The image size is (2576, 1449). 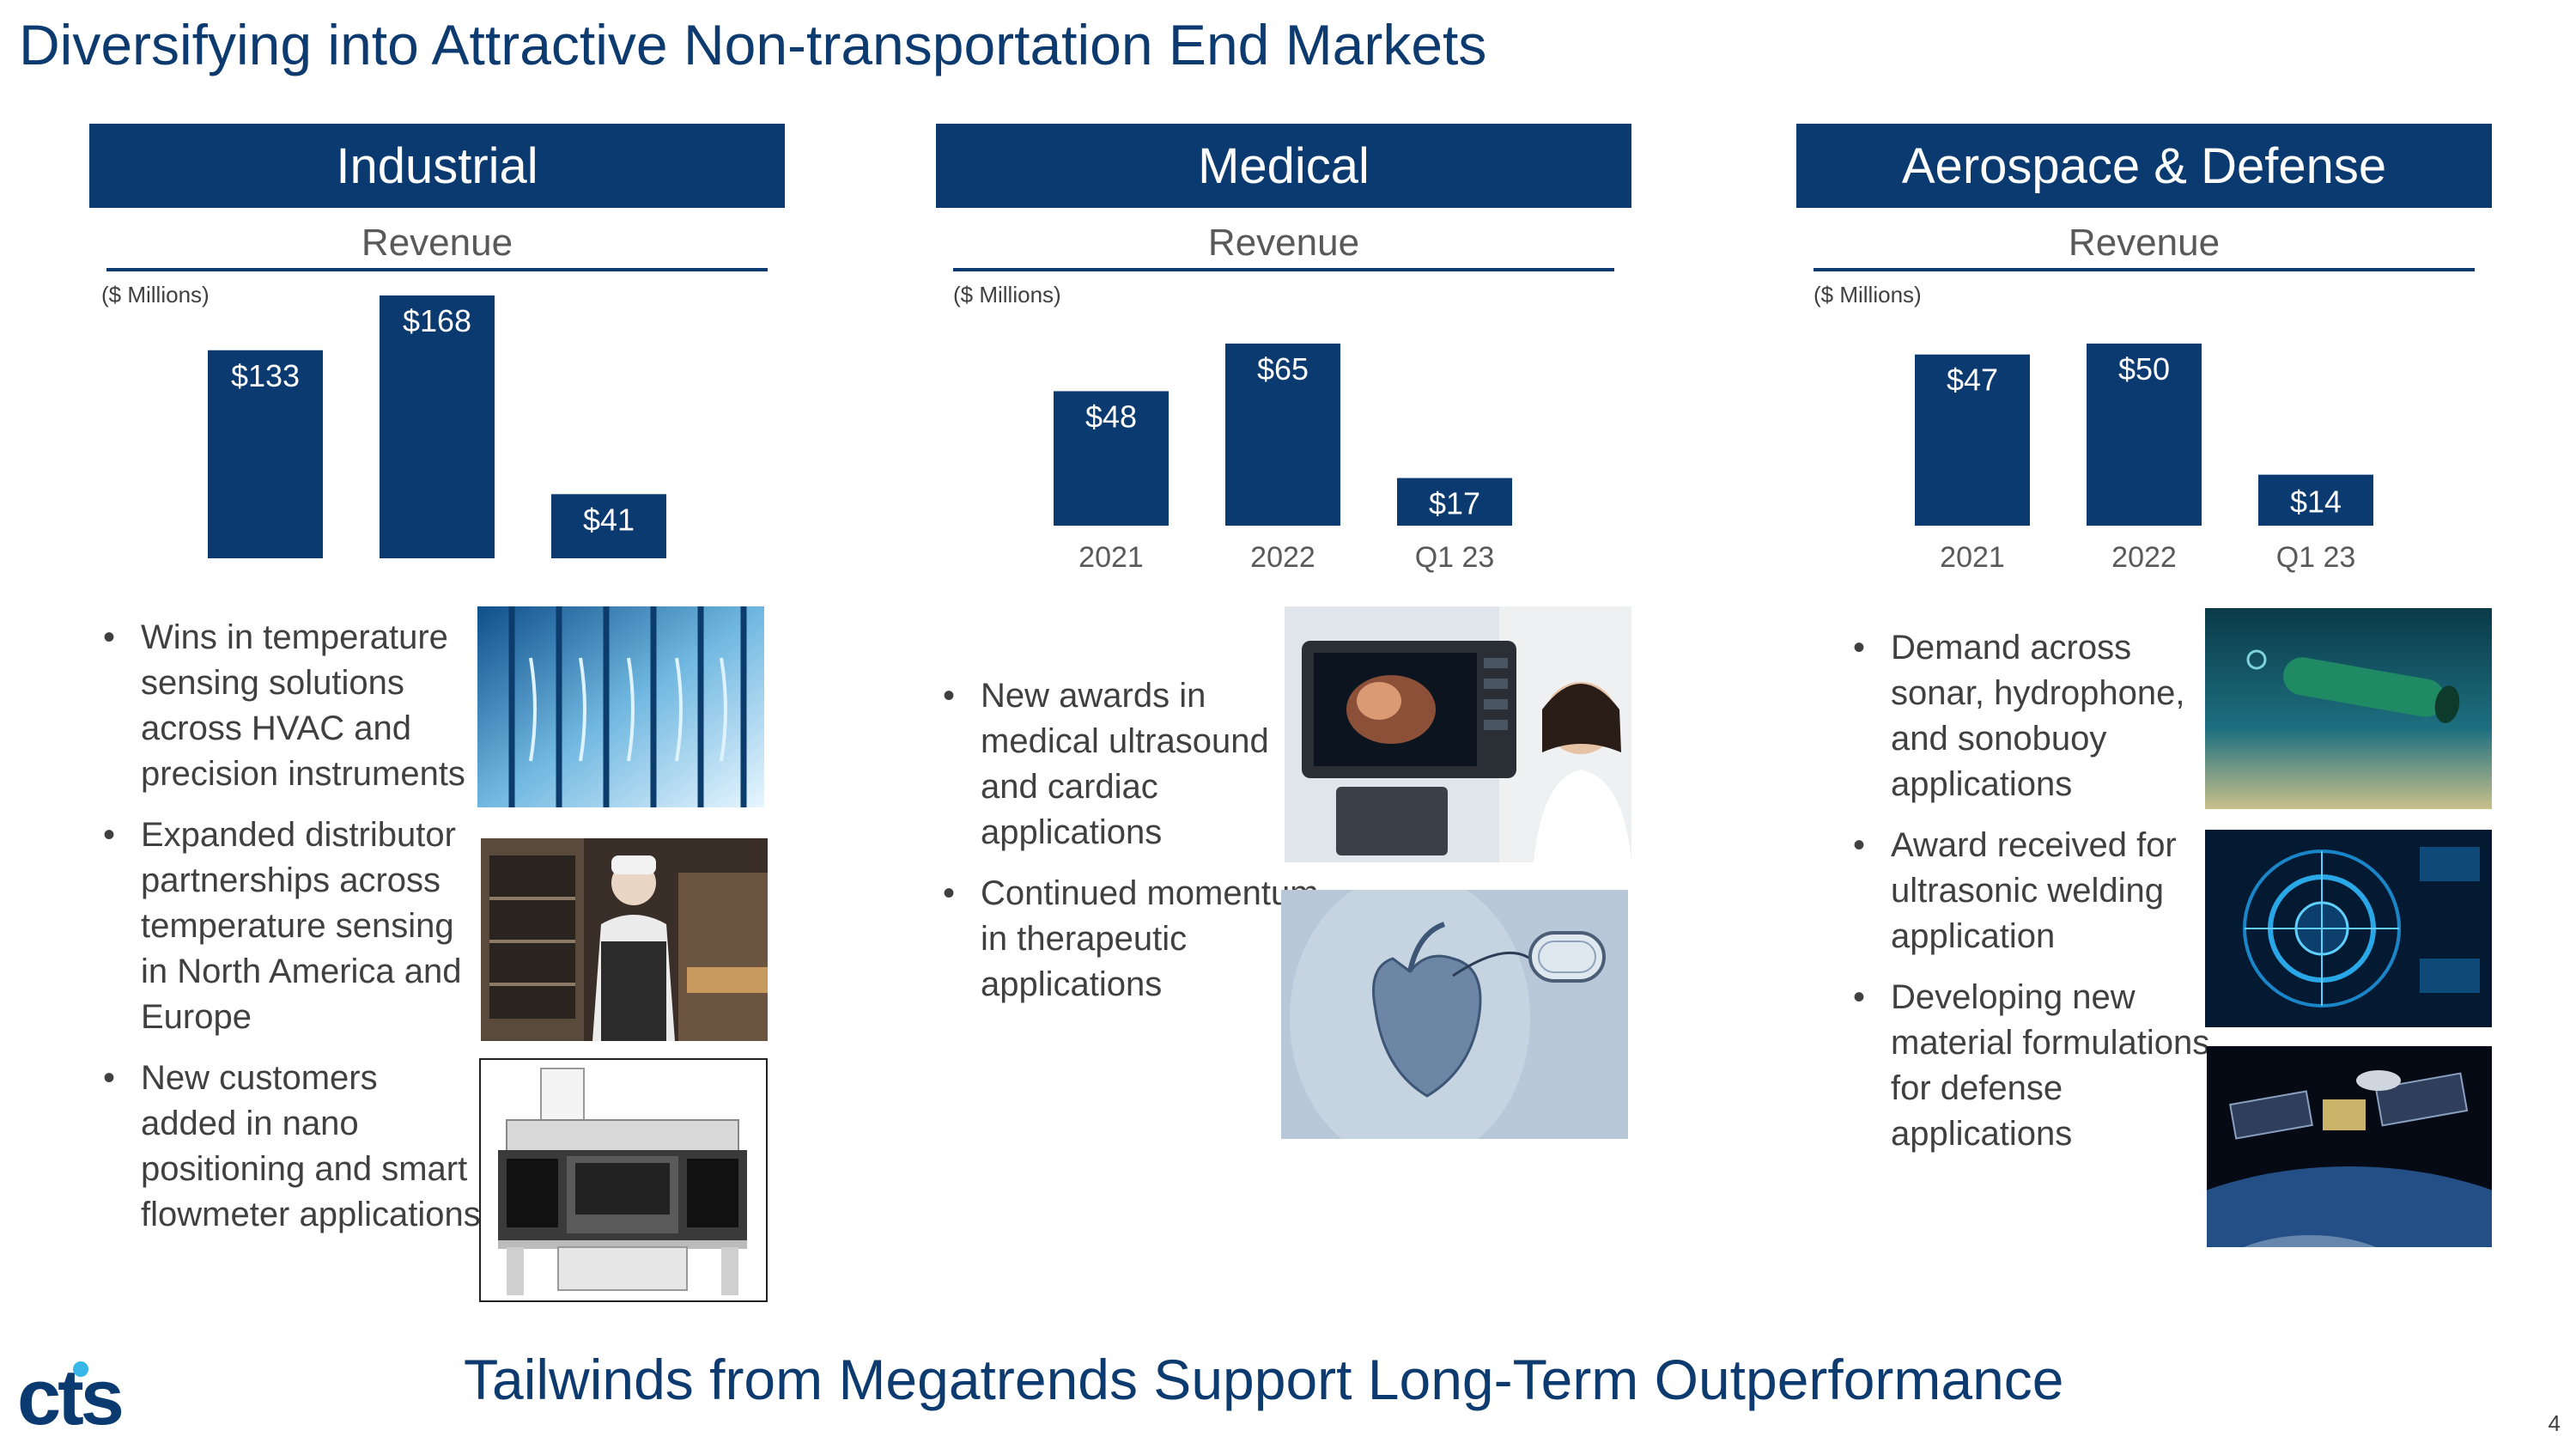 I want to click on revenue-underline-aerospace-defense, so click(x=2144, y=269).